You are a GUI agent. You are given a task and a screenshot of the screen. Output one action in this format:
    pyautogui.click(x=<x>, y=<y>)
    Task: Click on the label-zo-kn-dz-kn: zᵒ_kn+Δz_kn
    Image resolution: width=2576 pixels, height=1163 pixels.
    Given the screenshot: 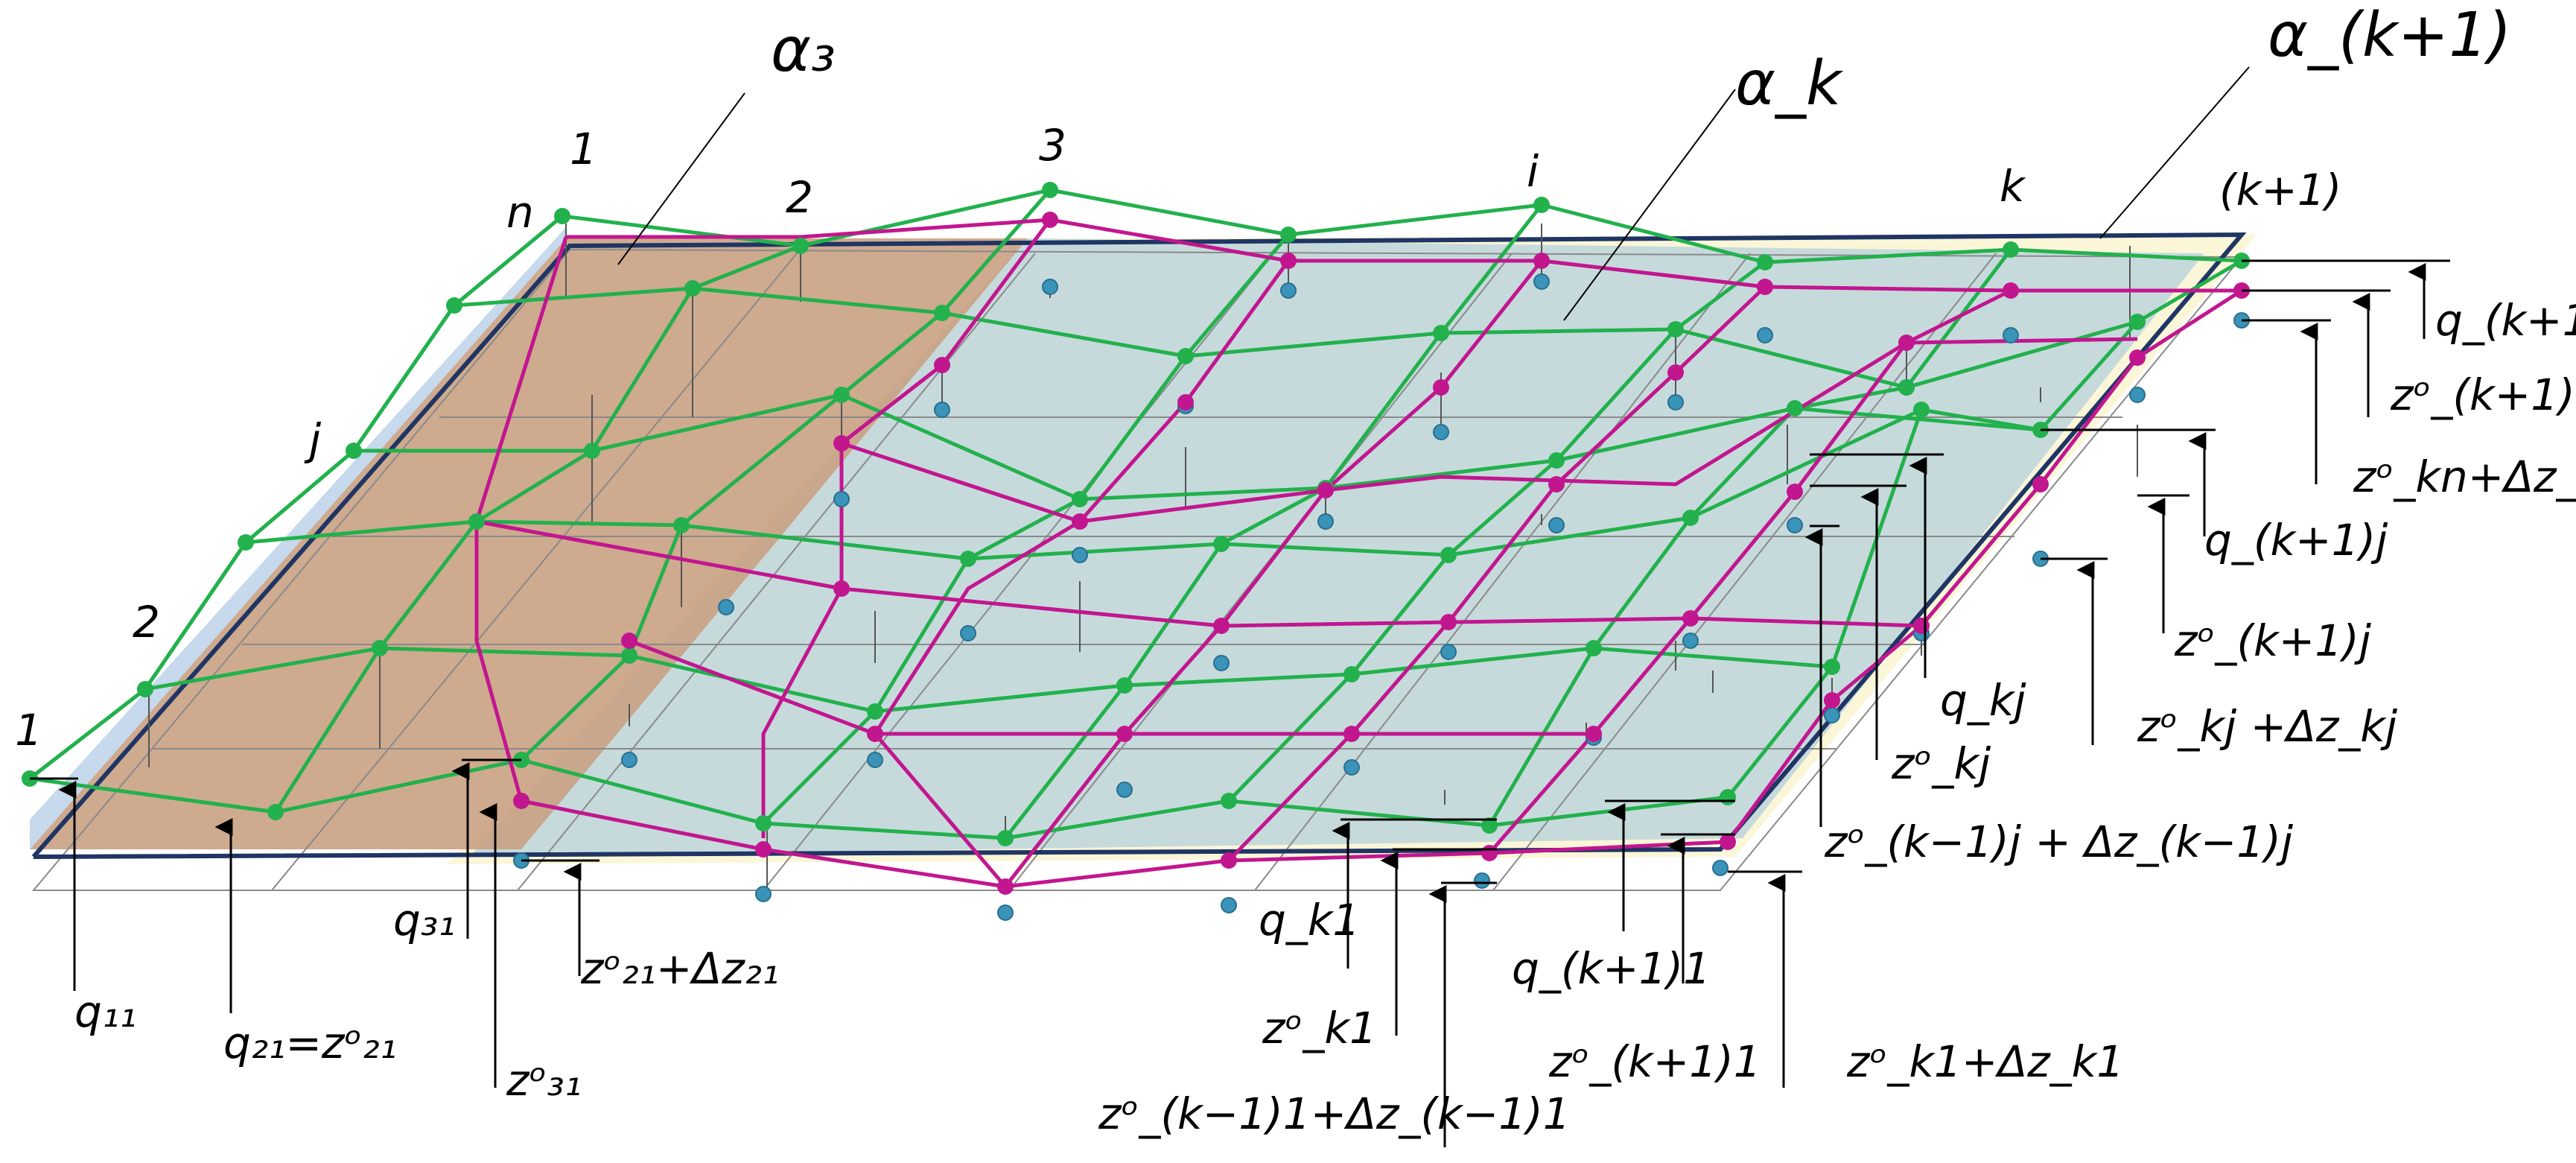 What is the action you would take?
    pyautogui.click(x=2464, y=476)
    